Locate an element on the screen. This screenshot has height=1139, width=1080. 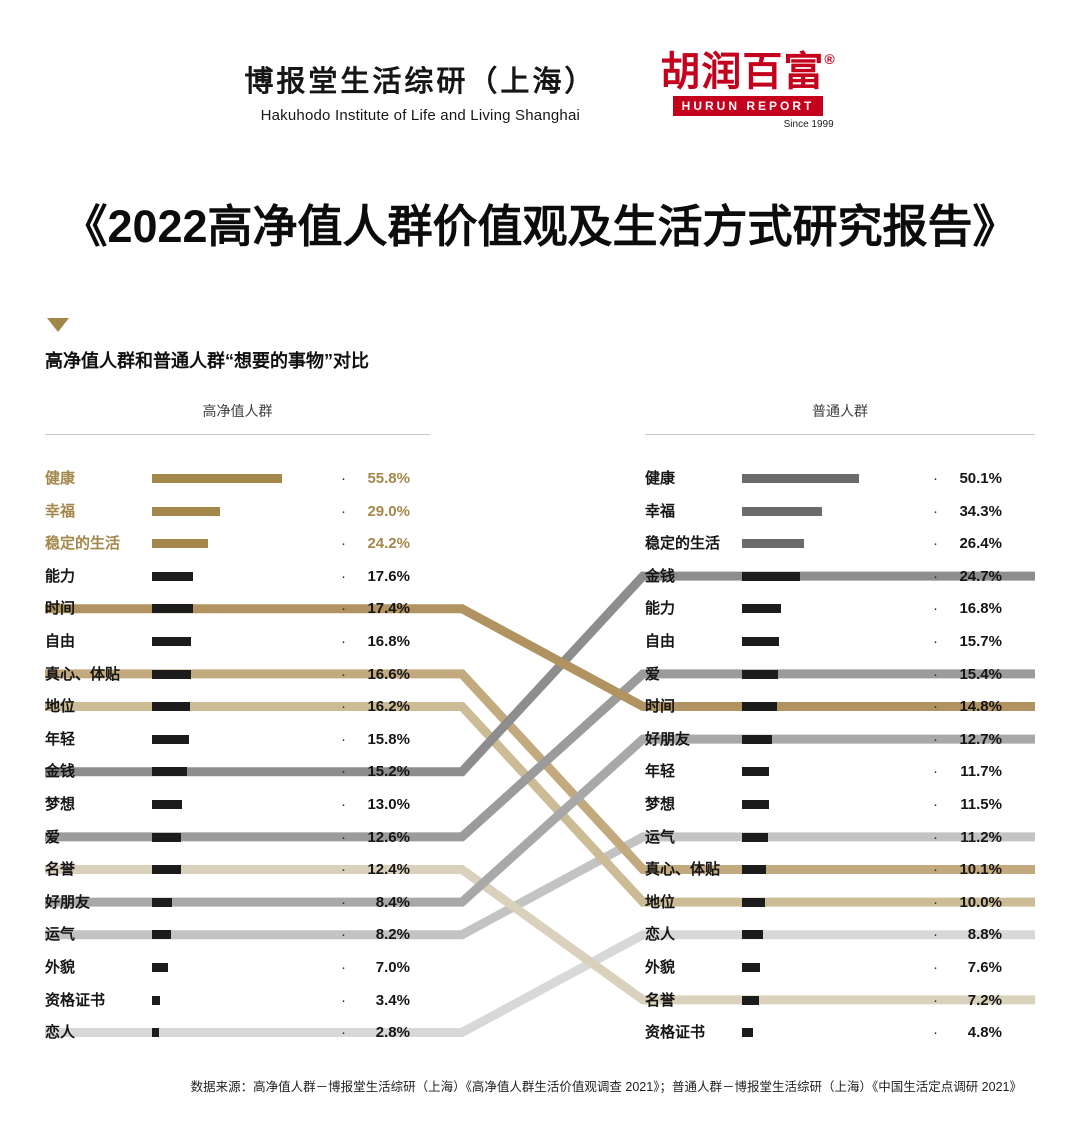
right-row-幸福: 幸福 · 34.3% is located at coordinates (823, 511).